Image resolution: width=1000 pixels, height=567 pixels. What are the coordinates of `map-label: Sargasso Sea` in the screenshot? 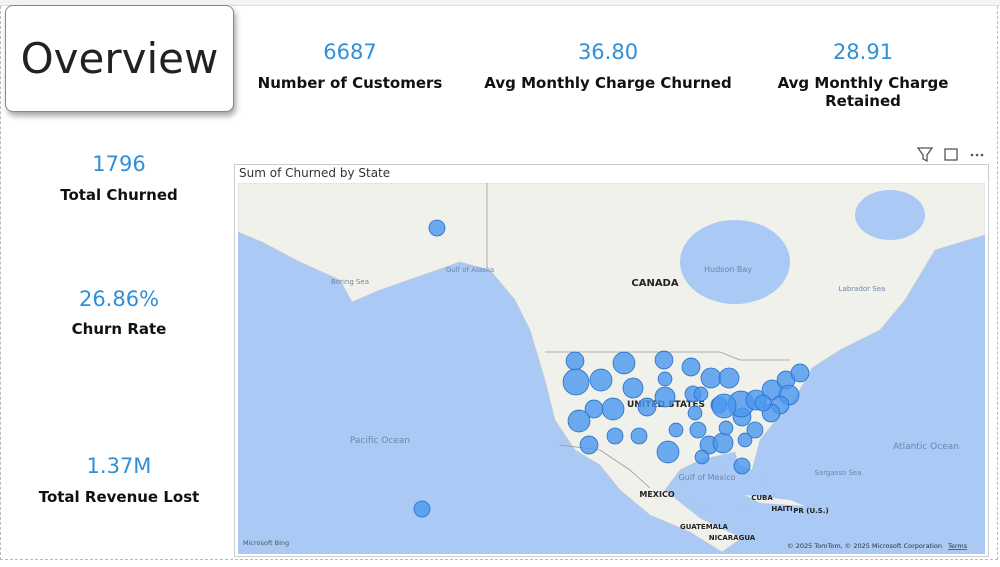 It's located at (837, 473).